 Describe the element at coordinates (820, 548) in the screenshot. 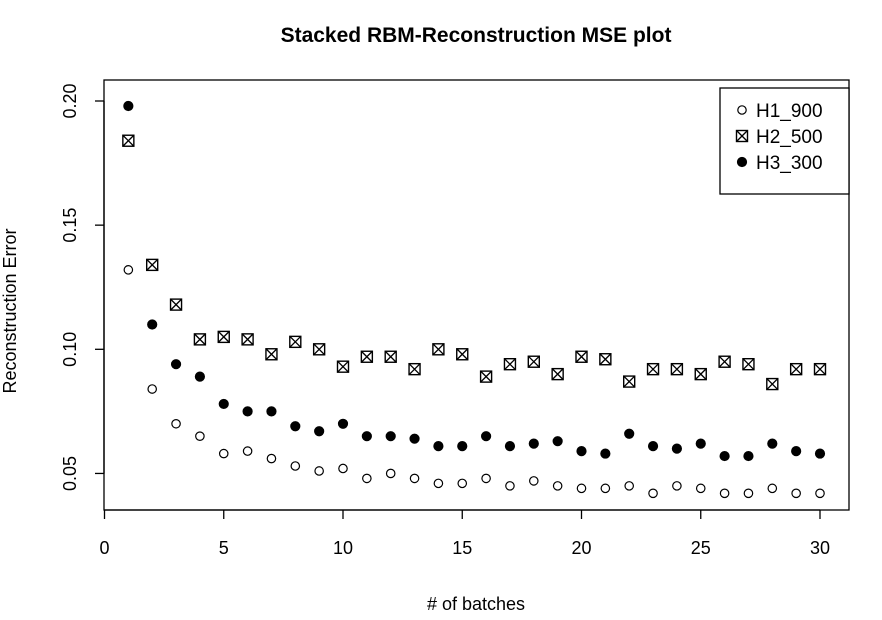

I see `x-tick-label: 30` at that location.